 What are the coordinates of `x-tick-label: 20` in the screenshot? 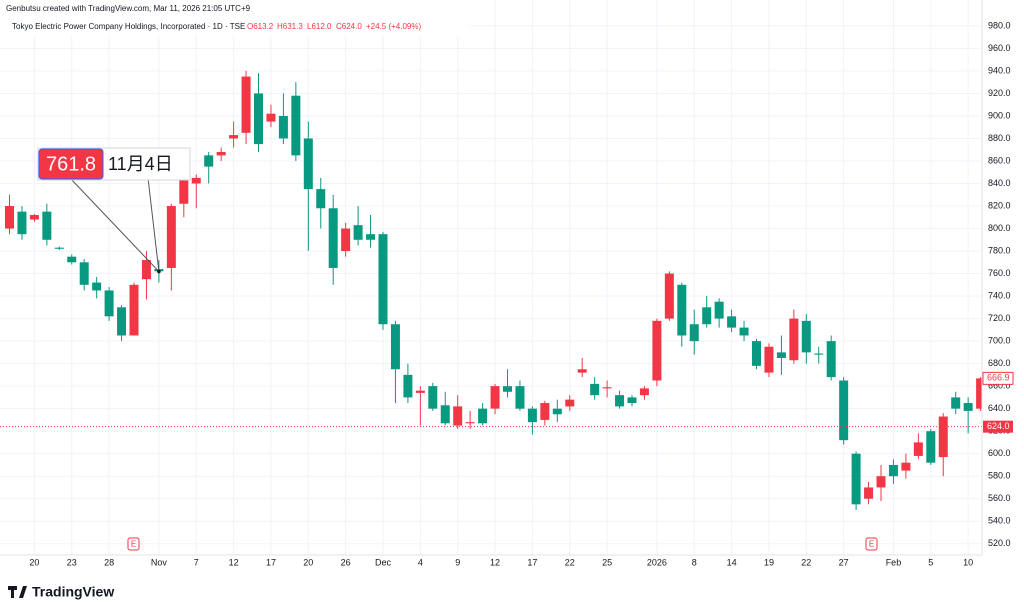 It's located at (34, 562).